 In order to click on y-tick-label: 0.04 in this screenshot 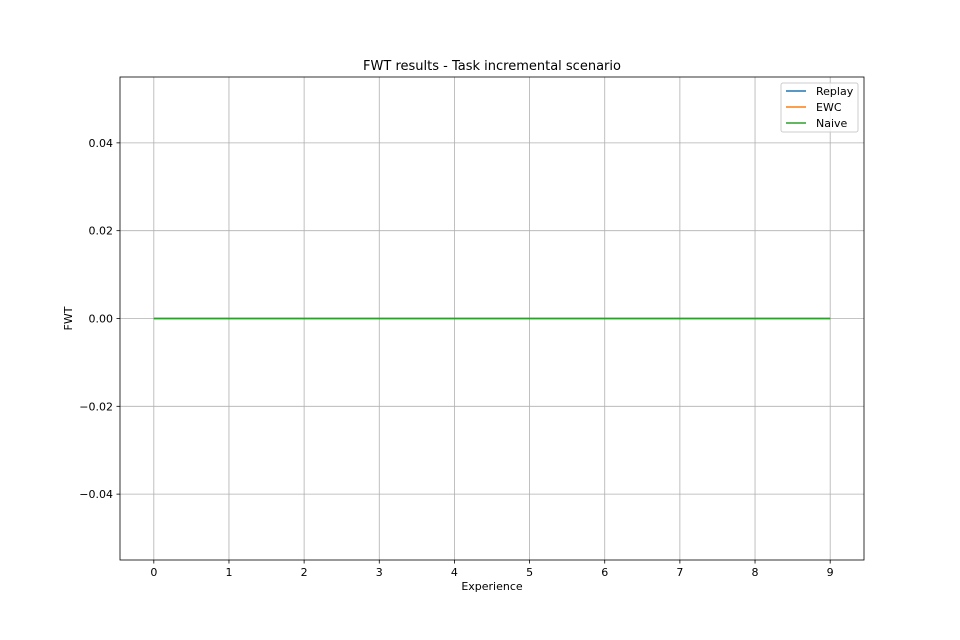, I will do `click(101, 143)`.